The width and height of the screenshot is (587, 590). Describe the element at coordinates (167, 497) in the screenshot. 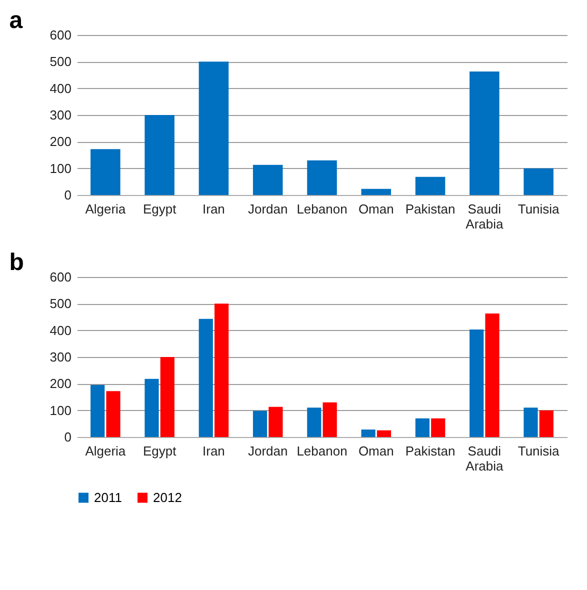

I see `legend-label: 2012` at that location.